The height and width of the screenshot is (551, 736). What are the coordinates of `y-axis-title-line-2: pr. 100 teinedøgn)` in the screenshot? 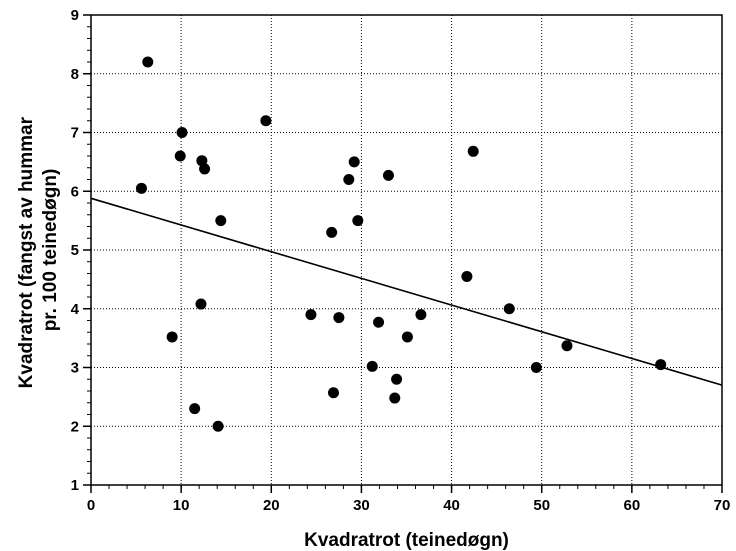 It's located at (50, 250).